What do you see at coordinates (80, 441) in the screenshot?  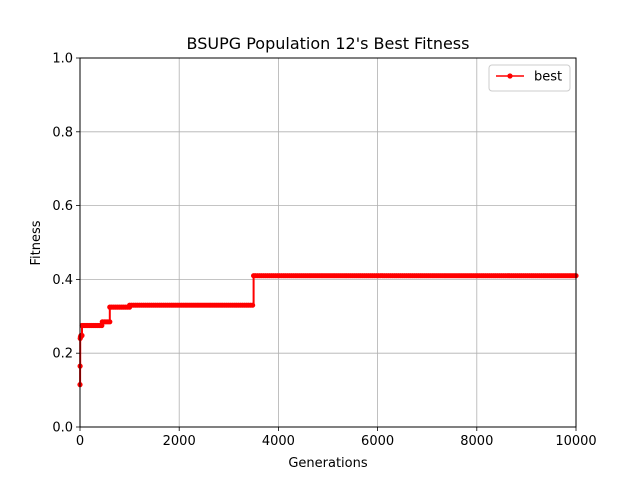 I see `x-tick-label: 0` at bounding box center [80, 441].